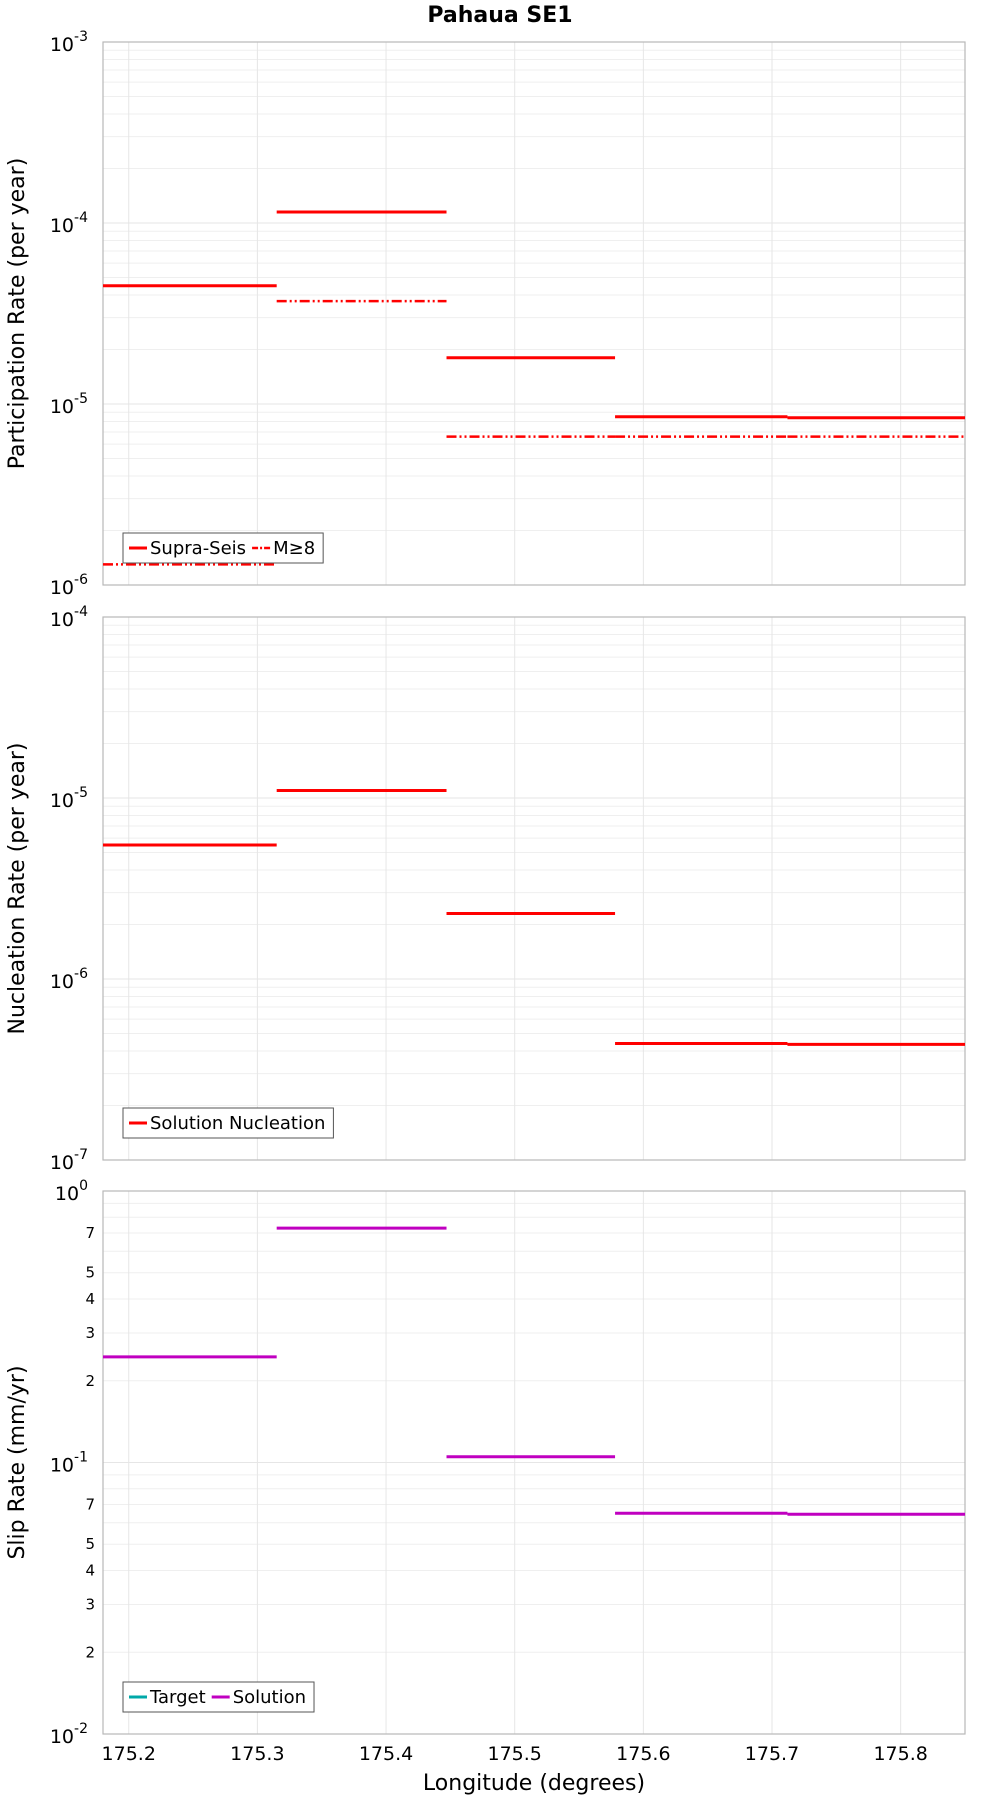 The height and width of the screenshot is (1800, 1000). Describe the element at coordinates (129, 1754) in the screenshot. I see `x-tick-label: 175.2` at that location.